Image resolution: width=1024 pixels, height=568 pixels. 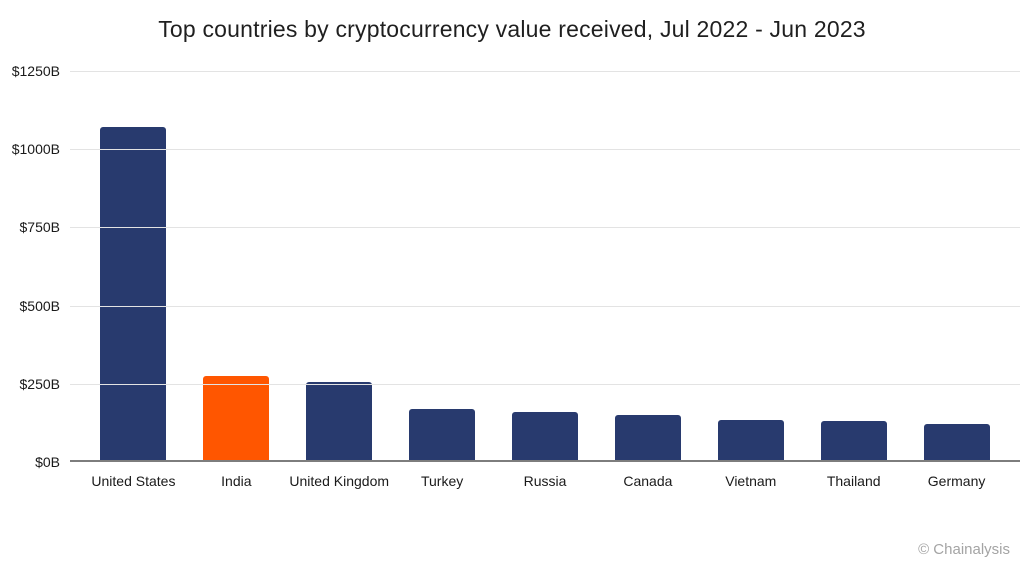 What do you see at coordinates (442, 481) in the screenshot?
I see `x-tick-label-turkey: Turkey` at bounding box center [442, 481].